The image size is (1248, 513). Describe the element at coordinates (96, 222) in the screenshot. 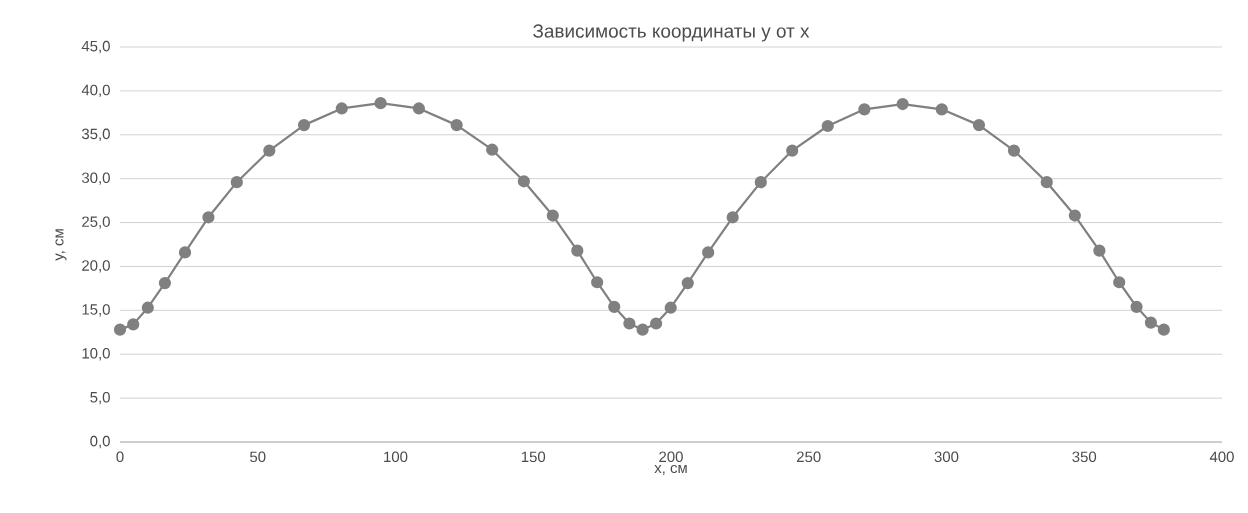

I see `y-tick-label: 25,0` at that location.